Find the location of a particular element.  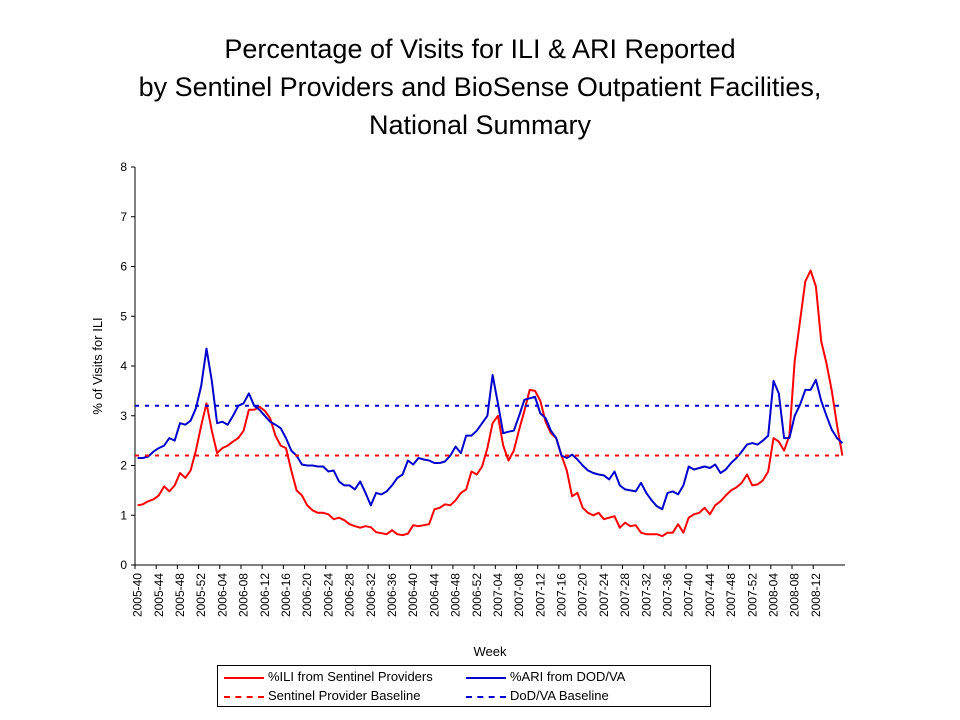

legend-label-dodva-baseline: DoD/VA Baseline is located at coordinates (559, 695).